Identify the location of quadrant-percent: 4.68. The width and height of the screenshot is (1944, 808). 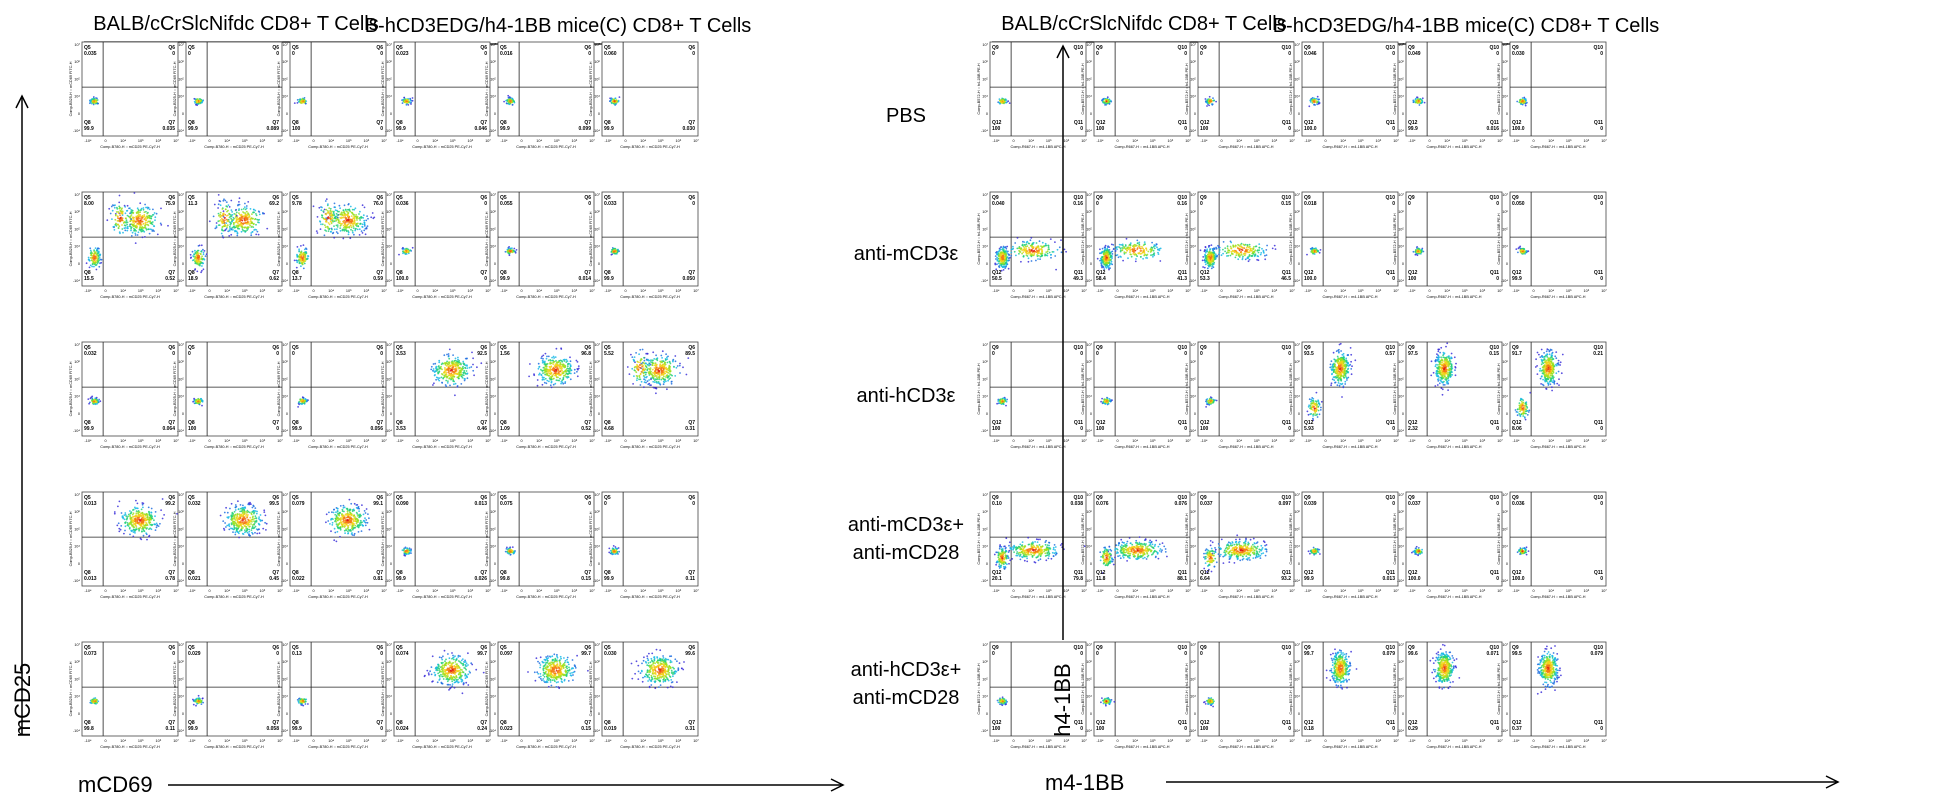
(609, 429).